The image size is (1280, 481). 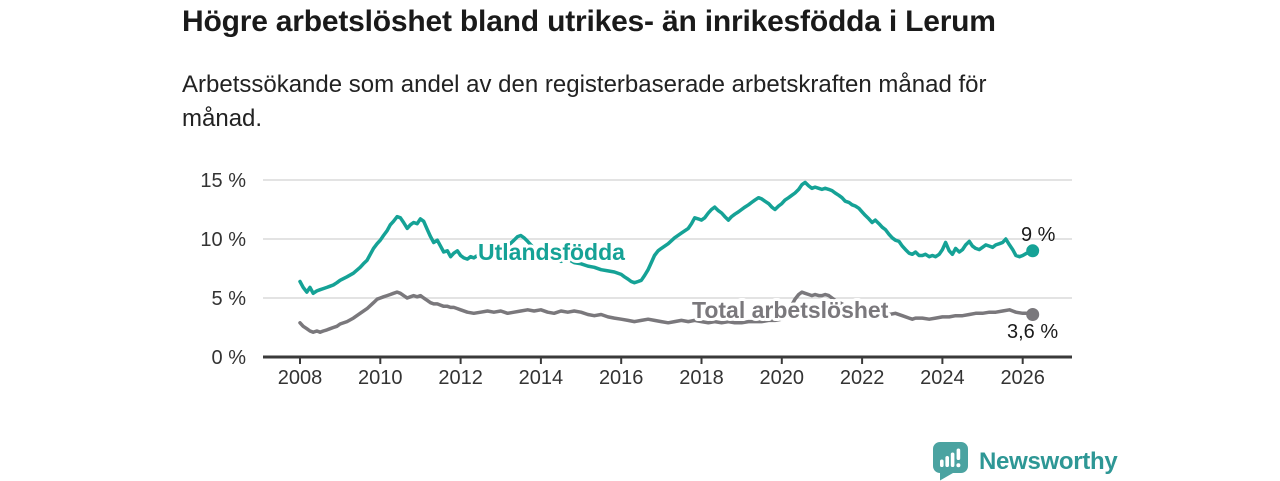 What do you see at coordinates (666, 312) in the screenshot?
I see `series-line-total-arbetsloshet` at bounding box center [666, 312].